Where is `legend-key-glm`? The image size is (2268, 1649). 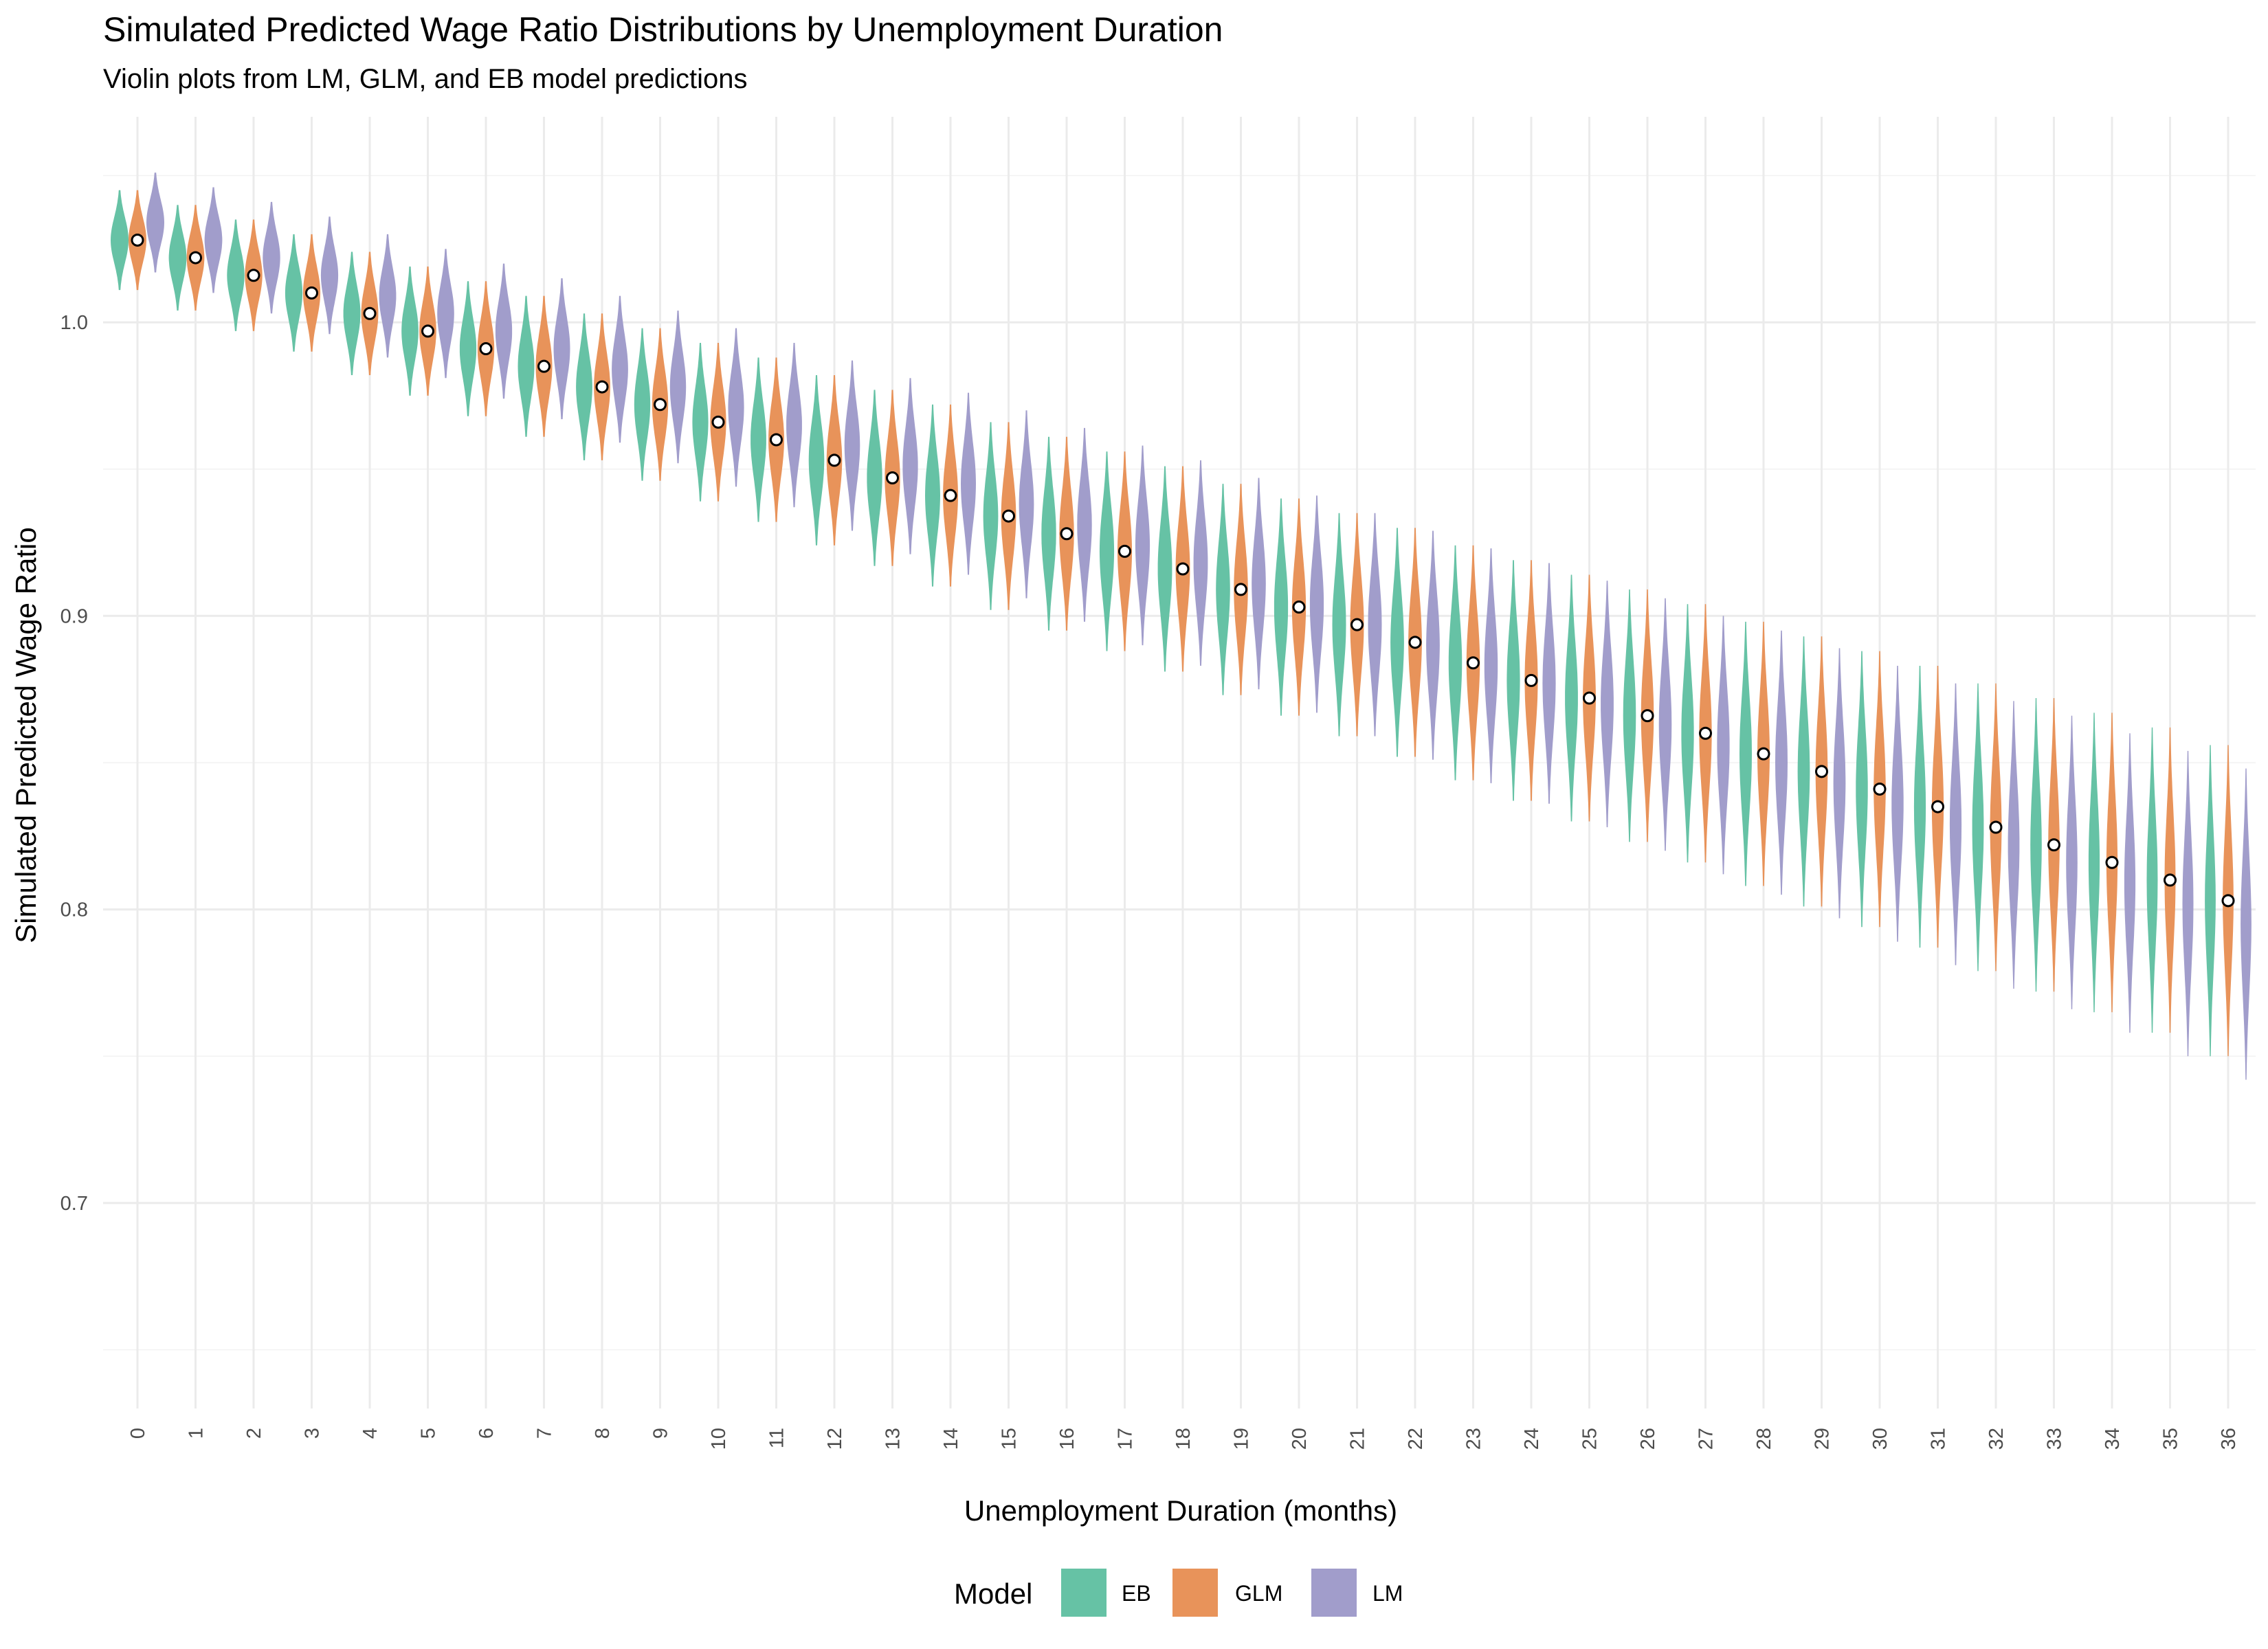
legend-key-glm is located at coordinates (1195, 1593).